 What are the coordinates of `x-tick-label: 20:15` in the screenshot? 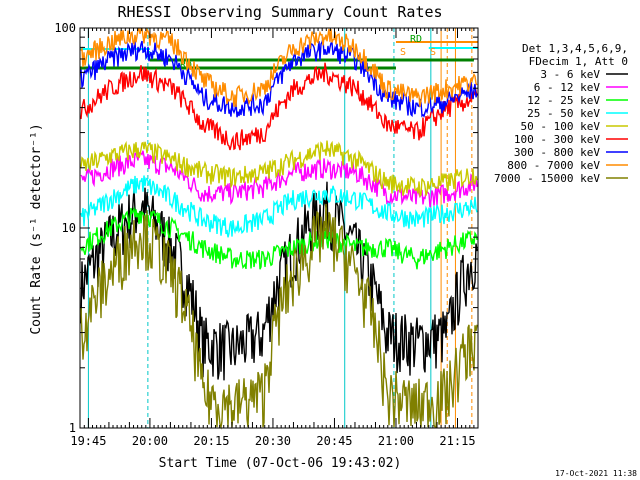 It's located at (211, 441).